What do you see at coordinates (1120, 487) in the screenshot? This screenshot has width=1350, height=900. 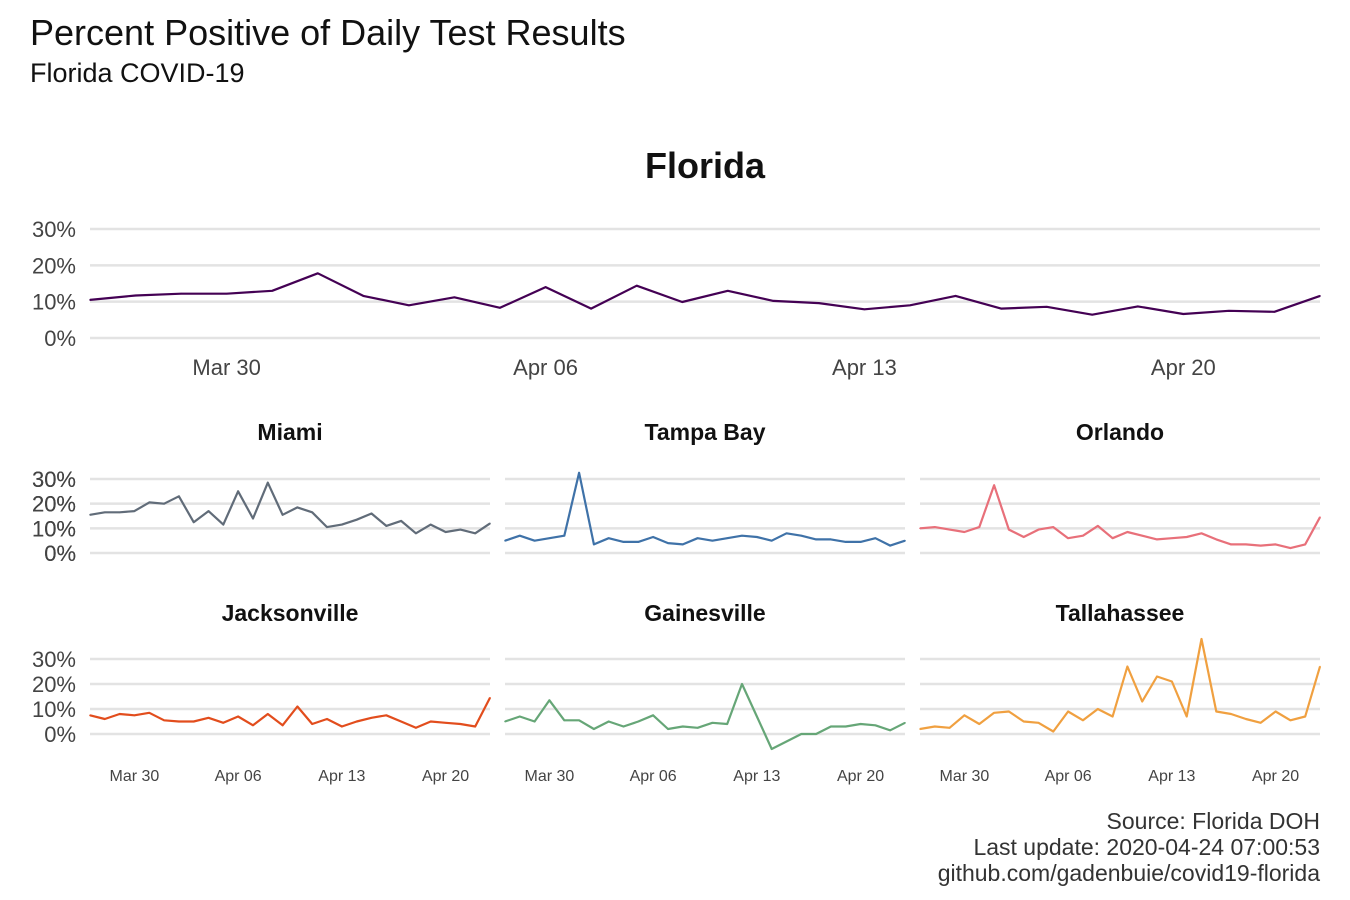 I see `panel-orlando: Orlando` at bounding box center [1120, 487].